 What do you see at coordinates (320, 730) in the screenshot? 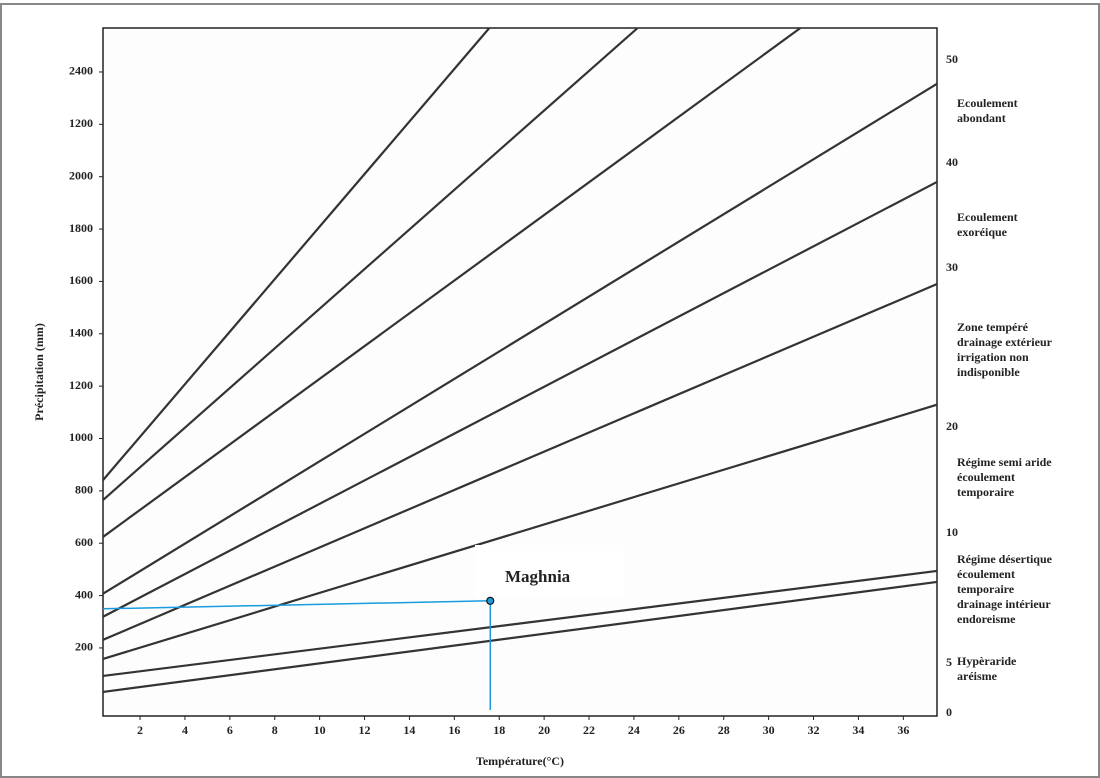
I see `x-tick-label: 10` at bounding box center [320, 730].